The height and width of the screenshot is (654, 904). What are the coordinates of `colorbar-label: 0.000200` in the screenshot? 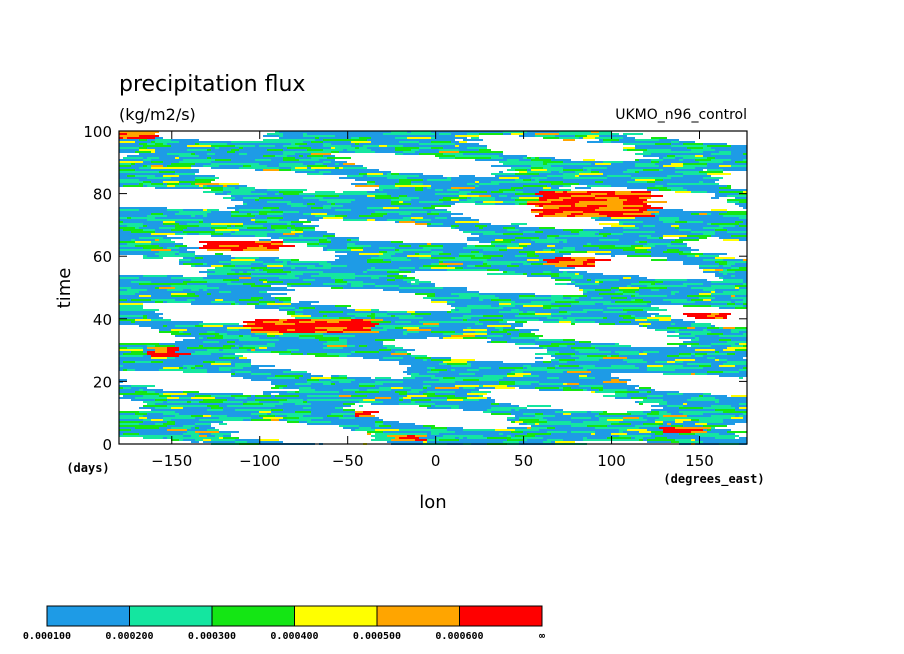 It's located at (129, 636).